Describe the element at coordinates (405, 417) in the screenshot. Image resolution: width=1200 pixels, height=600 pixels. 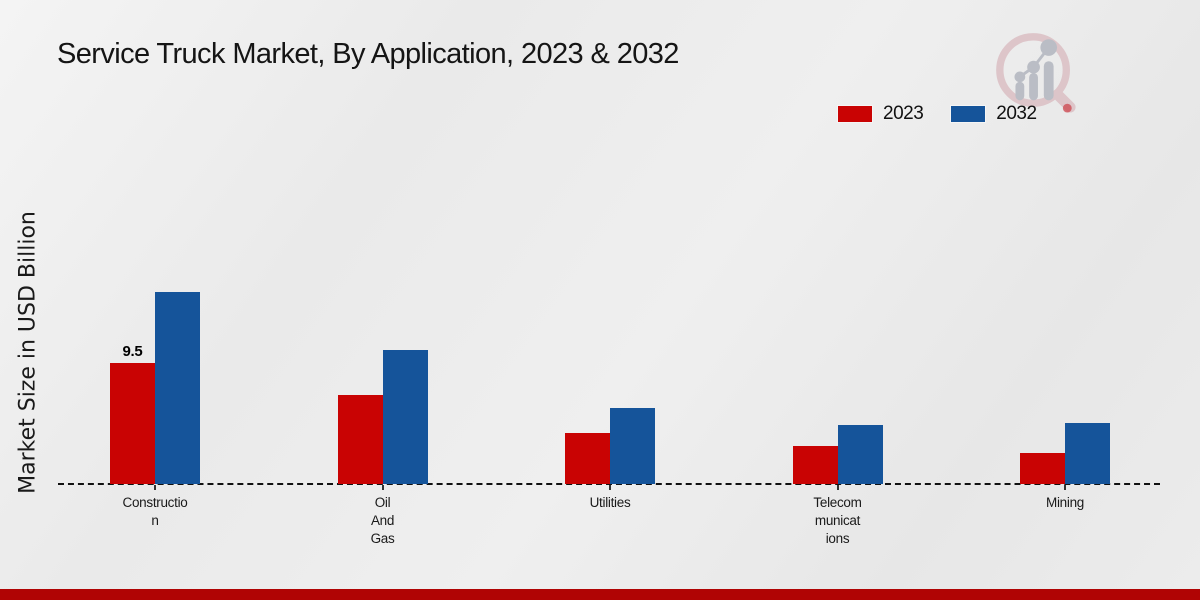
I see `bar-2032-oil-and-gas` at that location.